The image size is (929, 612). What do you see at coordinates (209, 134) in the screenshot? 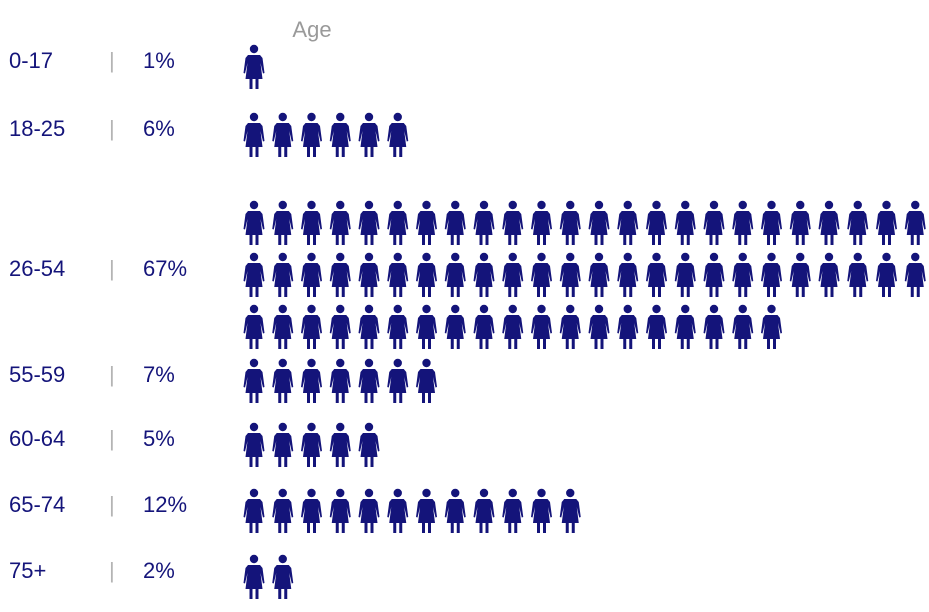
I see `row-18-25: 18-25 | 6%` at bounding box center [209, 134].